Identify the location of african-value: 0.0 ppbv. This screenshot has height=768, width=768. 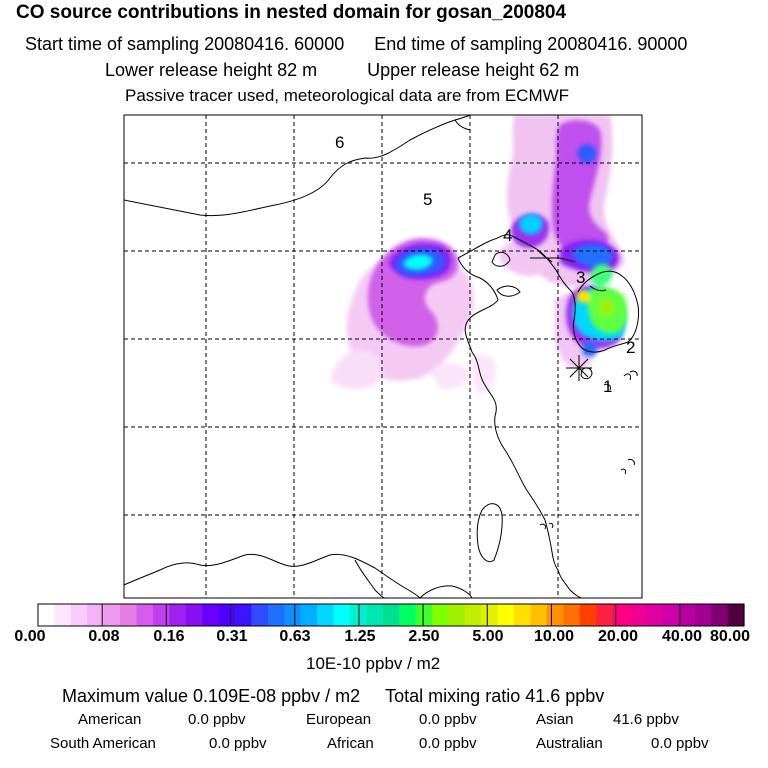
(448, 743).